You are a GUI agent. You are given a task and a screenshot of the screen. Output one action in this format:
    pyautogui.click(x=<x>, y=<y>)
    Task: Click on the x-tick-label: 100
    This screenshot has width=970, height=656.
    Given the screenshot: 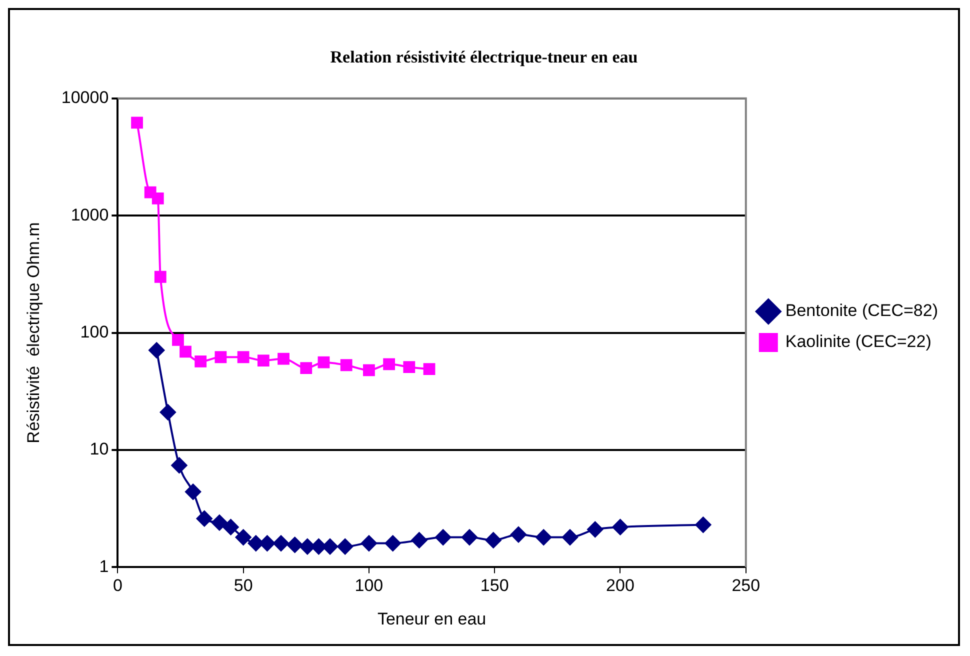 What is the action you would take?
    pyautogui.click(x=369, y=586)
    